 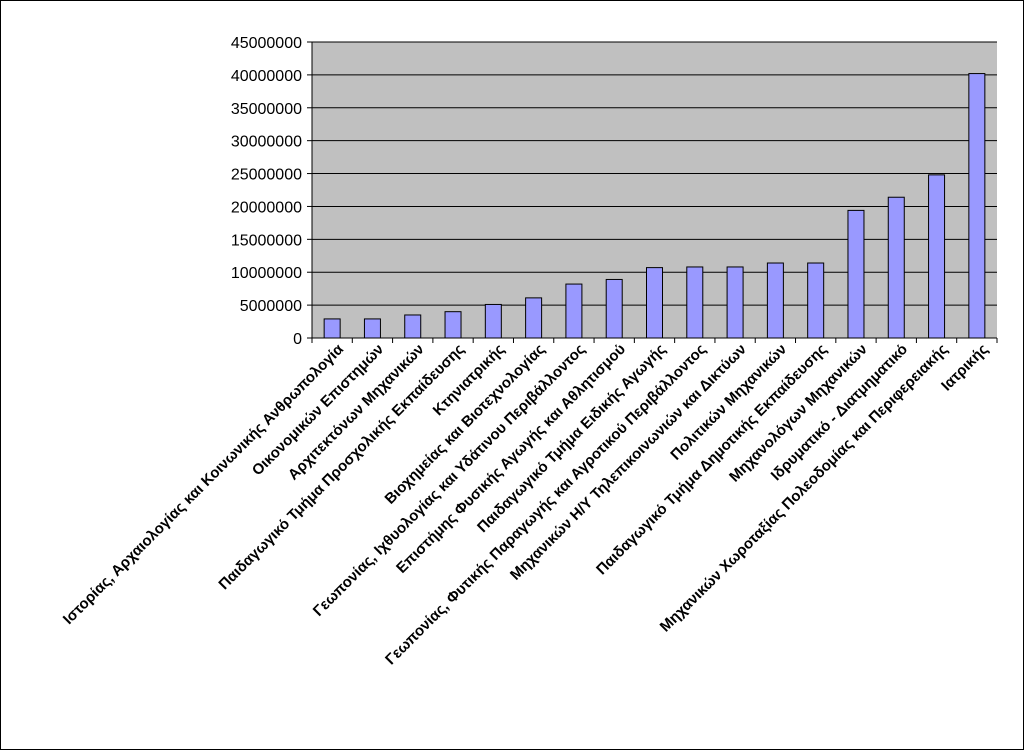 I want to click on y-tick-label: 5000000, so click(x=271, y=306).